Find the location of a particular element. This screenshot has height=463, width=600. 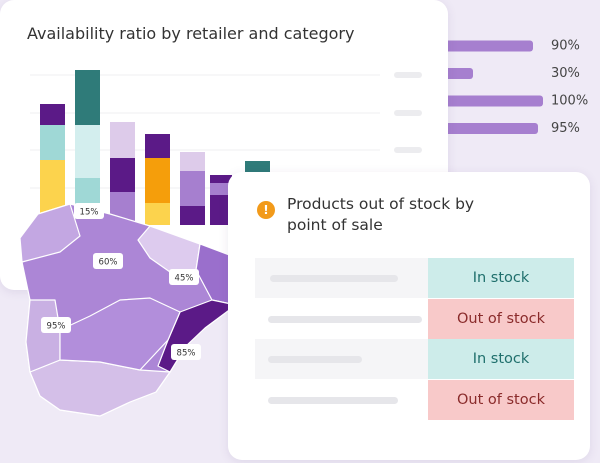

map-label: 95% is located at coordinates (56, 327).